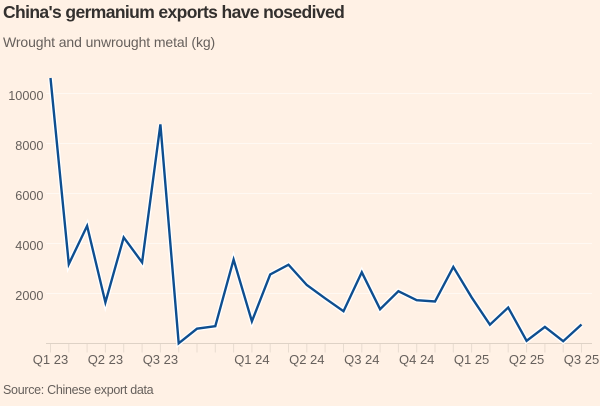 The width and height of the screenshot is (600, 406). What do you see at coordinates (29, 296) in the screenshot?
I see `svg-text: 2000` at bounding box center [29, 296].